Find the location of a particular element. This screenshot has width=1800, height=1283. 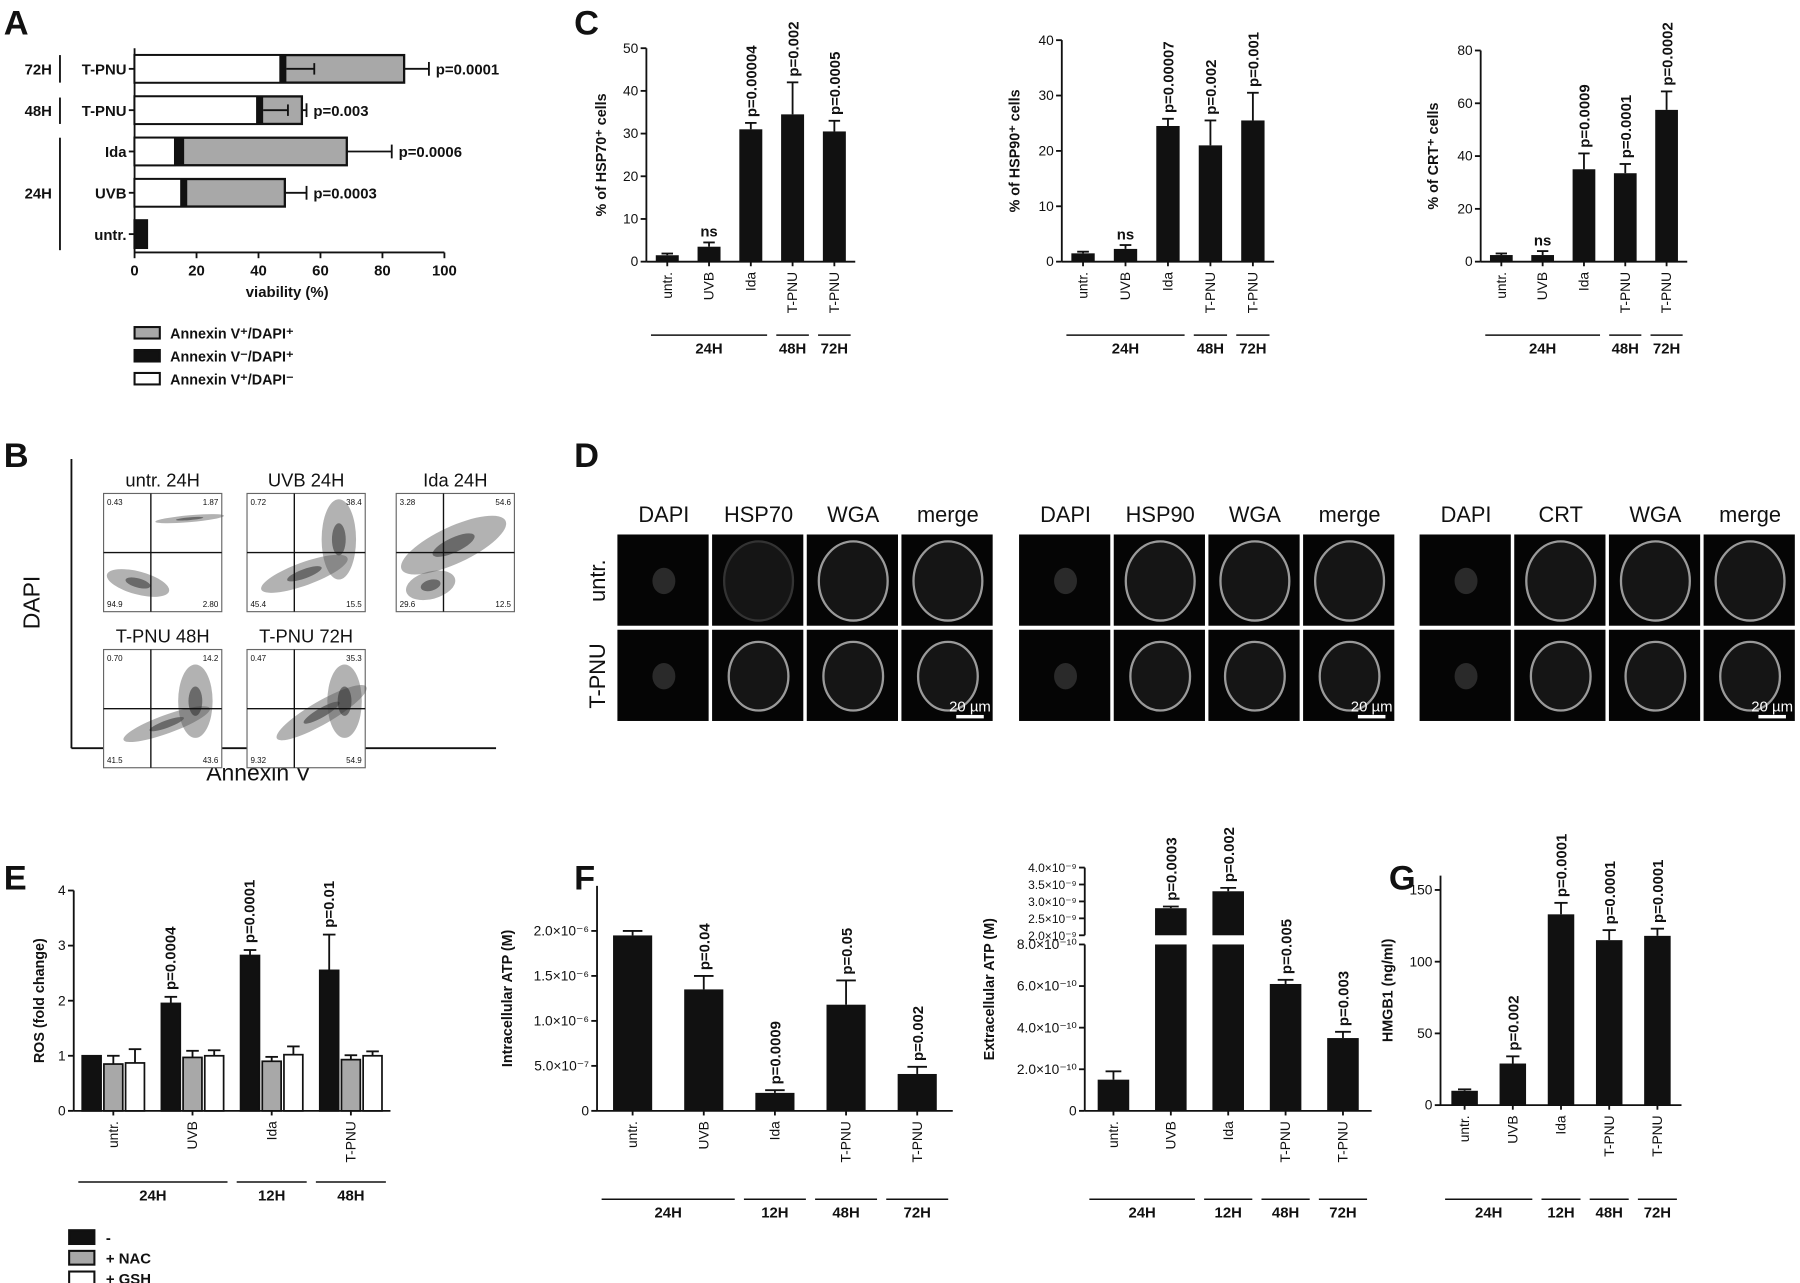

y-tick-label: 2.0×10⁻¹⁰ is located at coordinates (1047, 1069).